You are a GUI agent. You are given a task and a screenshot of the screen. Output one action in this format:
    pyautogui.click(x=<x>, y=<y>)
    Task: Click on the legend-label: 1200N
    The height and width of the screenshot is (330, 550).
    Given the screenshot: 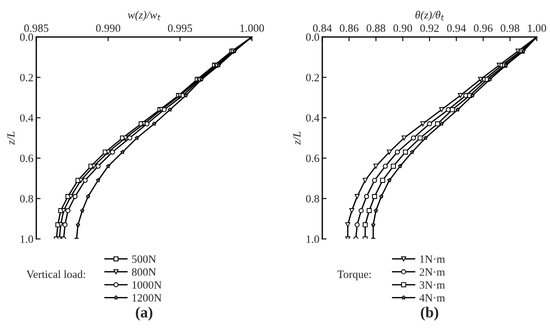 What is the action you would take?
    pyautogui.click(x=147, y=298)
    